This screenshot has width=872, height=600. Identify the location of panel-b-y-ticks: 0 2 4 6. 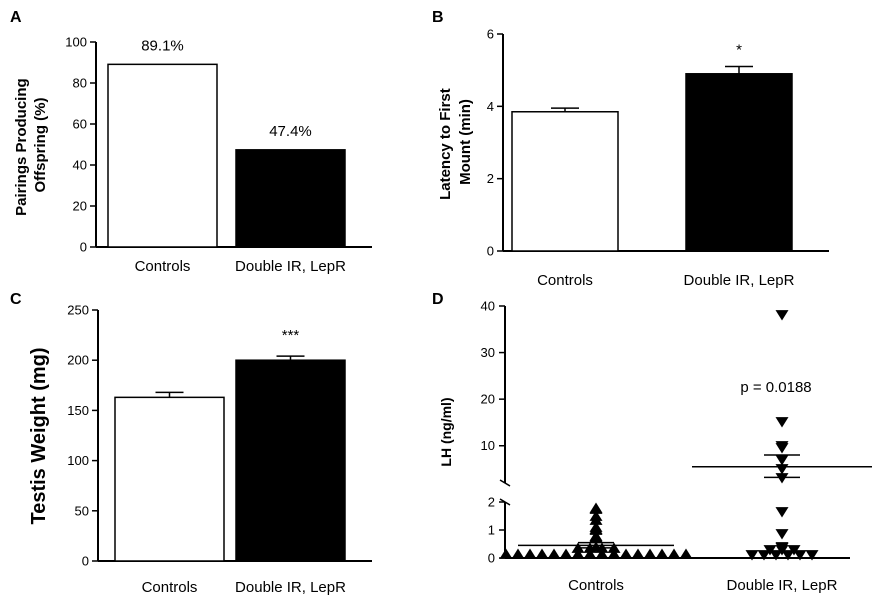
(495, 143).